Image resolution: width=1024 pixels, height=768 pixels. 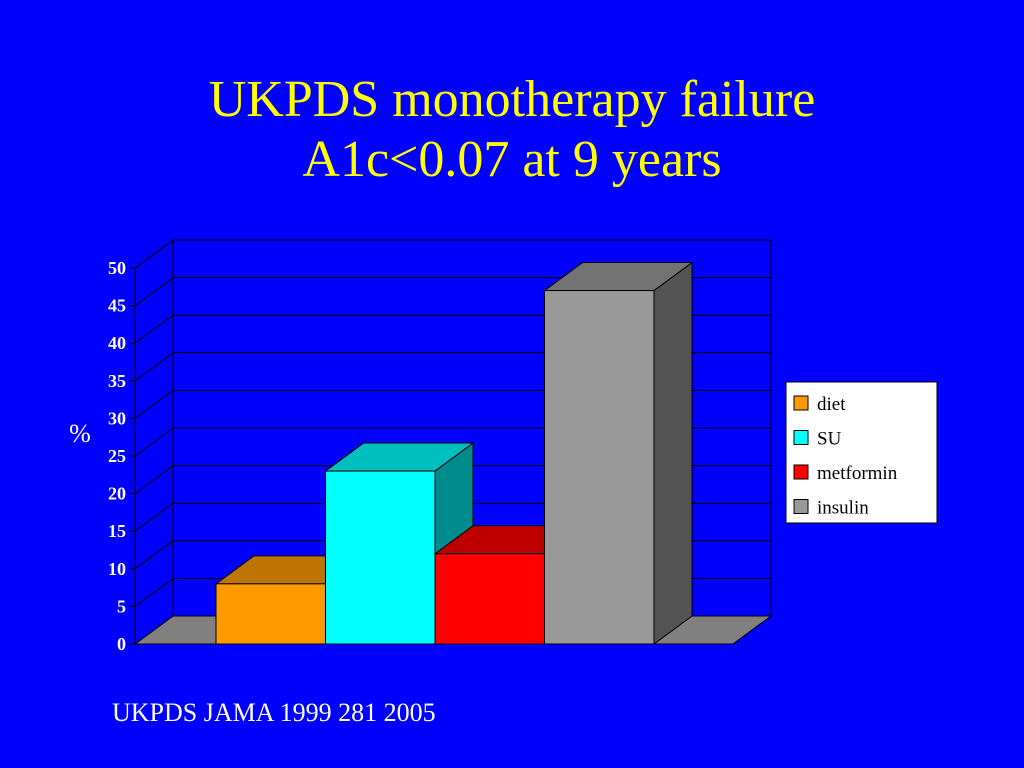 What do you see at coordinates (117, 381) in the screenshot?
I see `y-tick-label: 35` at bounding box center [117, 381].